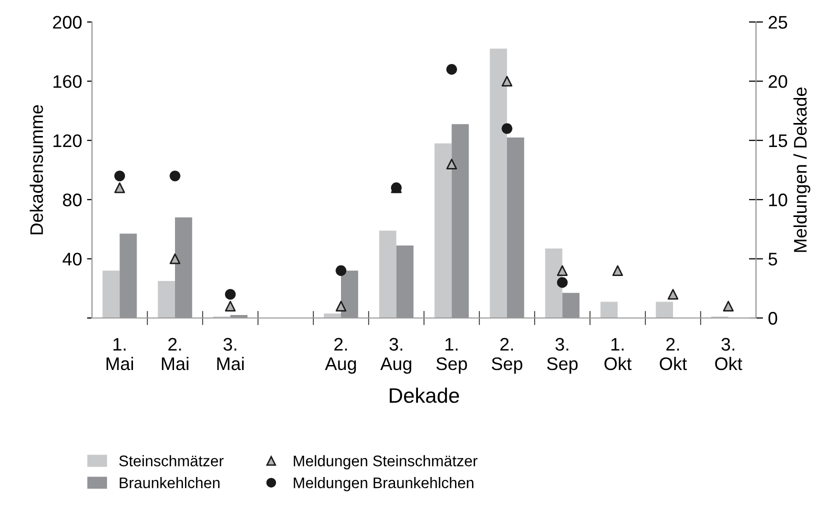 This screenshot has width=825, height=505. Describe the element at coordinates (801, 169) in the screenshot. I see `y2-axis-title: Meldungen / Dekade` at that location.